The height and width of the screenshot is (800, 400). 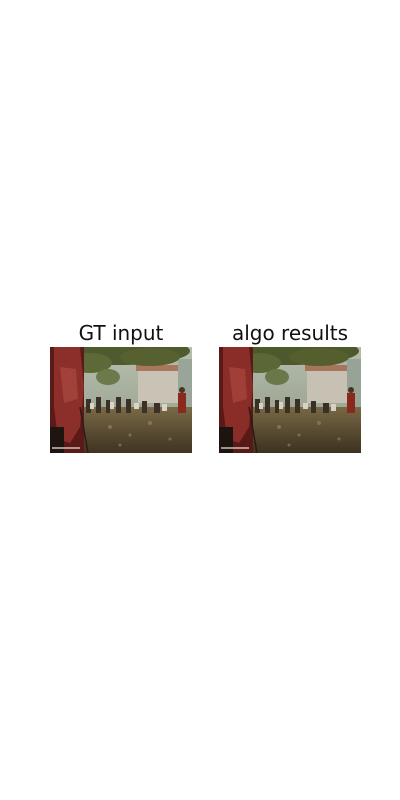 I want to click on figure-panel-algo-results: algo results, so click(x=290, y=386).